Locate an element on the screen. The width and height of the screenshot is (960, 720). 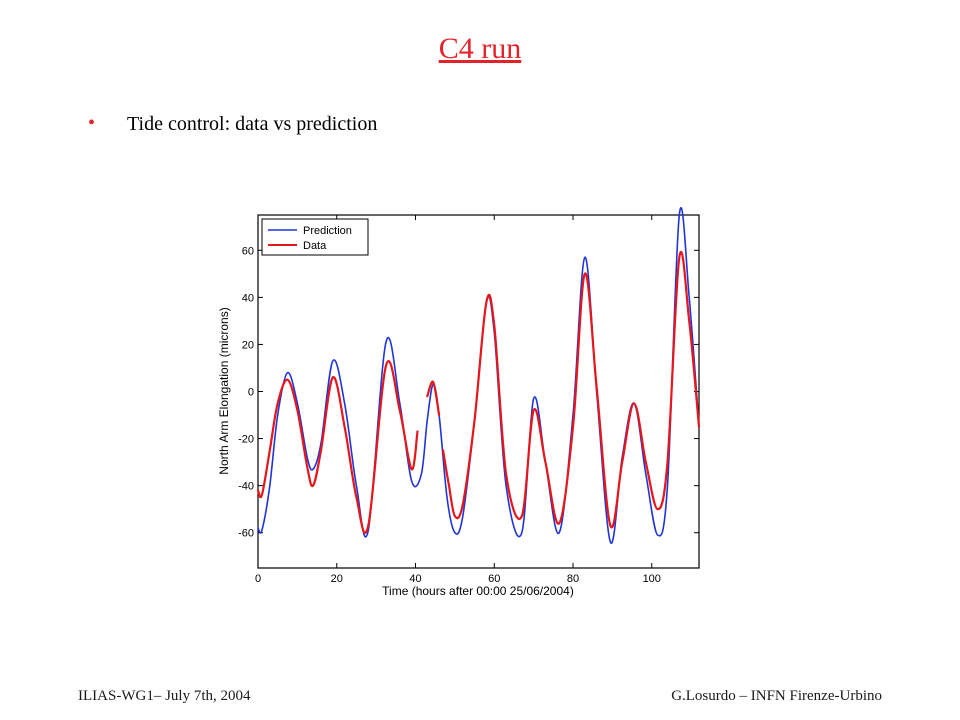
legend-box is located at coordinates (315, 237).